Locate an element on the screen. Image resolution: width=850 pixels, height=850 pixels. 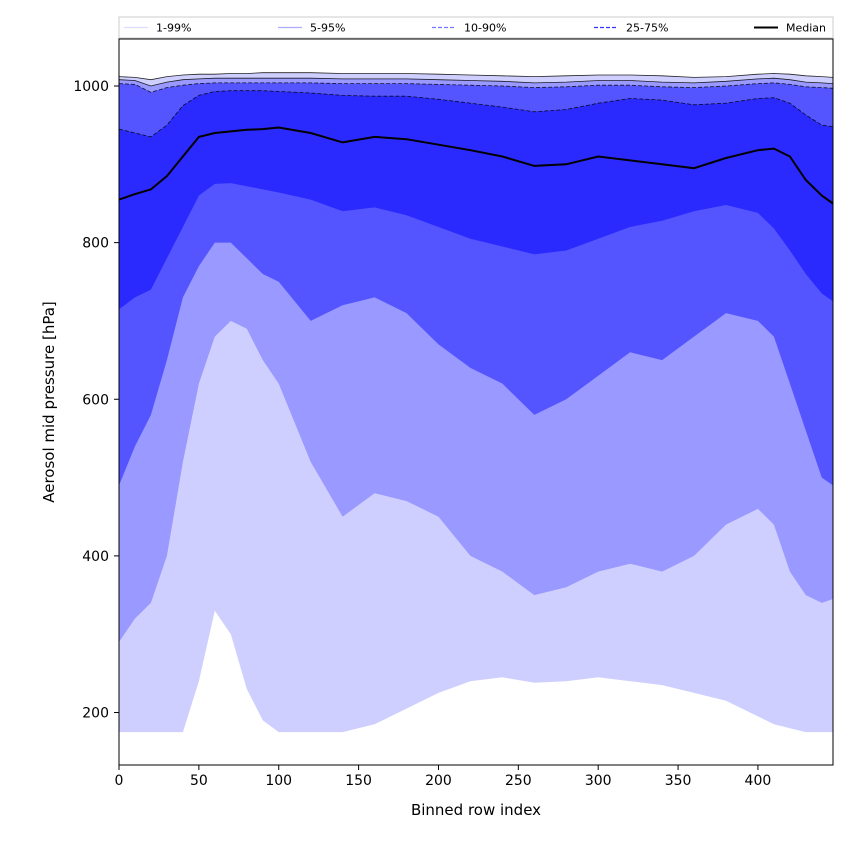
legend-label-median: Median is located at coordinates (806, 28).